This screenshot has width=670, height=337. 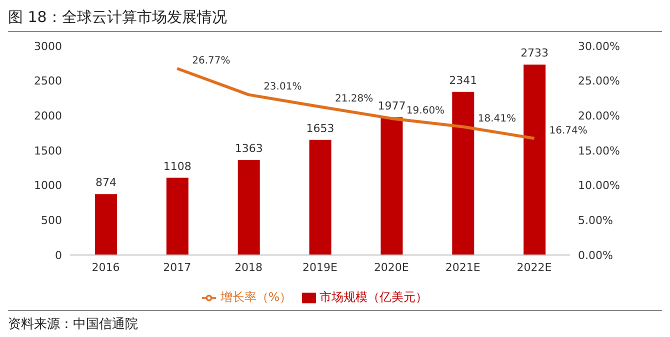 What do you see at coordinates (392, 105) in the screenshot?
I see `data-label: 1977` at bounding box center [392, 105].